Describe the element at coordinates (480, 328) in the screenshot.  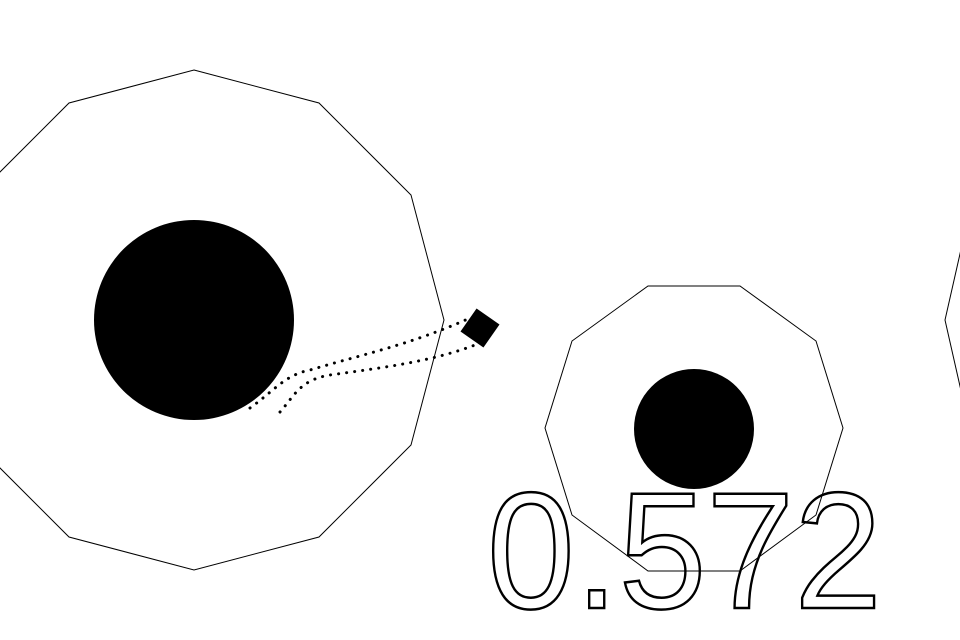
I see `ship` at that location.